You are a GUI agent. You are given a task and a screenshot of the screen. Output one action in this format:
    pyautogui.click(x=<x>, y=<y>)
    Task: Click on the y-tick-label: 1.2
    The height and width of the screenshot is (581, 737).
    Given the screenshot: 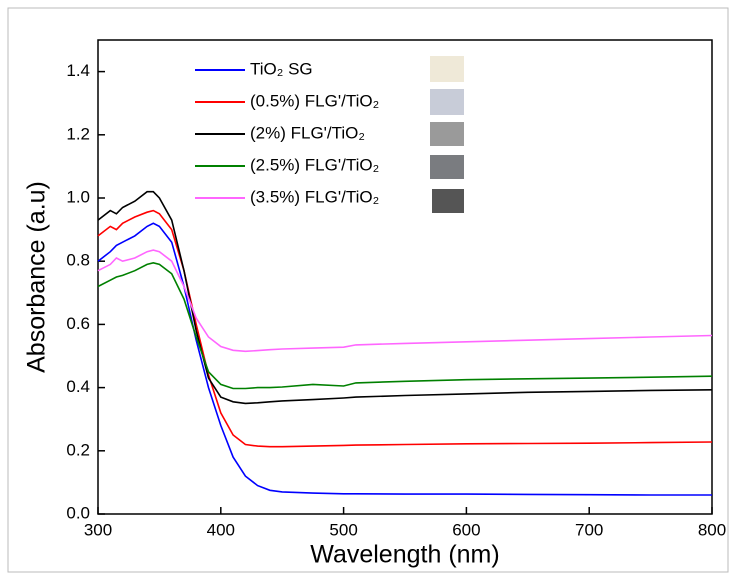 What is the action you would take?
    pyautogui.click(x=78, y=133)
    